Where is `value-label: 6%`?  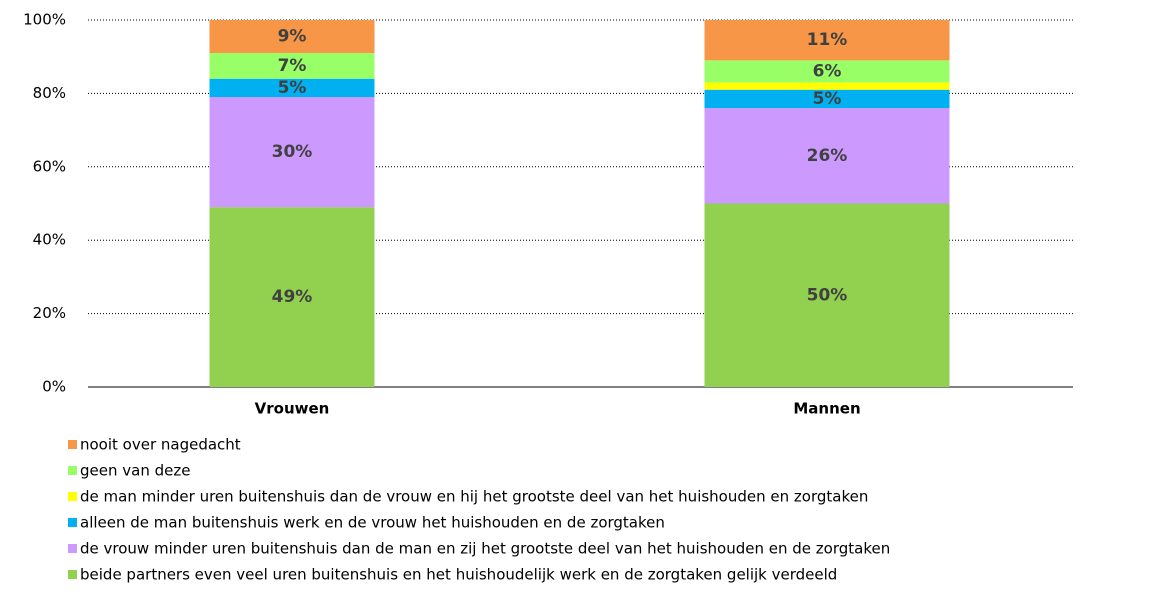 value-label: 6% is located at coordinates (827, 71).